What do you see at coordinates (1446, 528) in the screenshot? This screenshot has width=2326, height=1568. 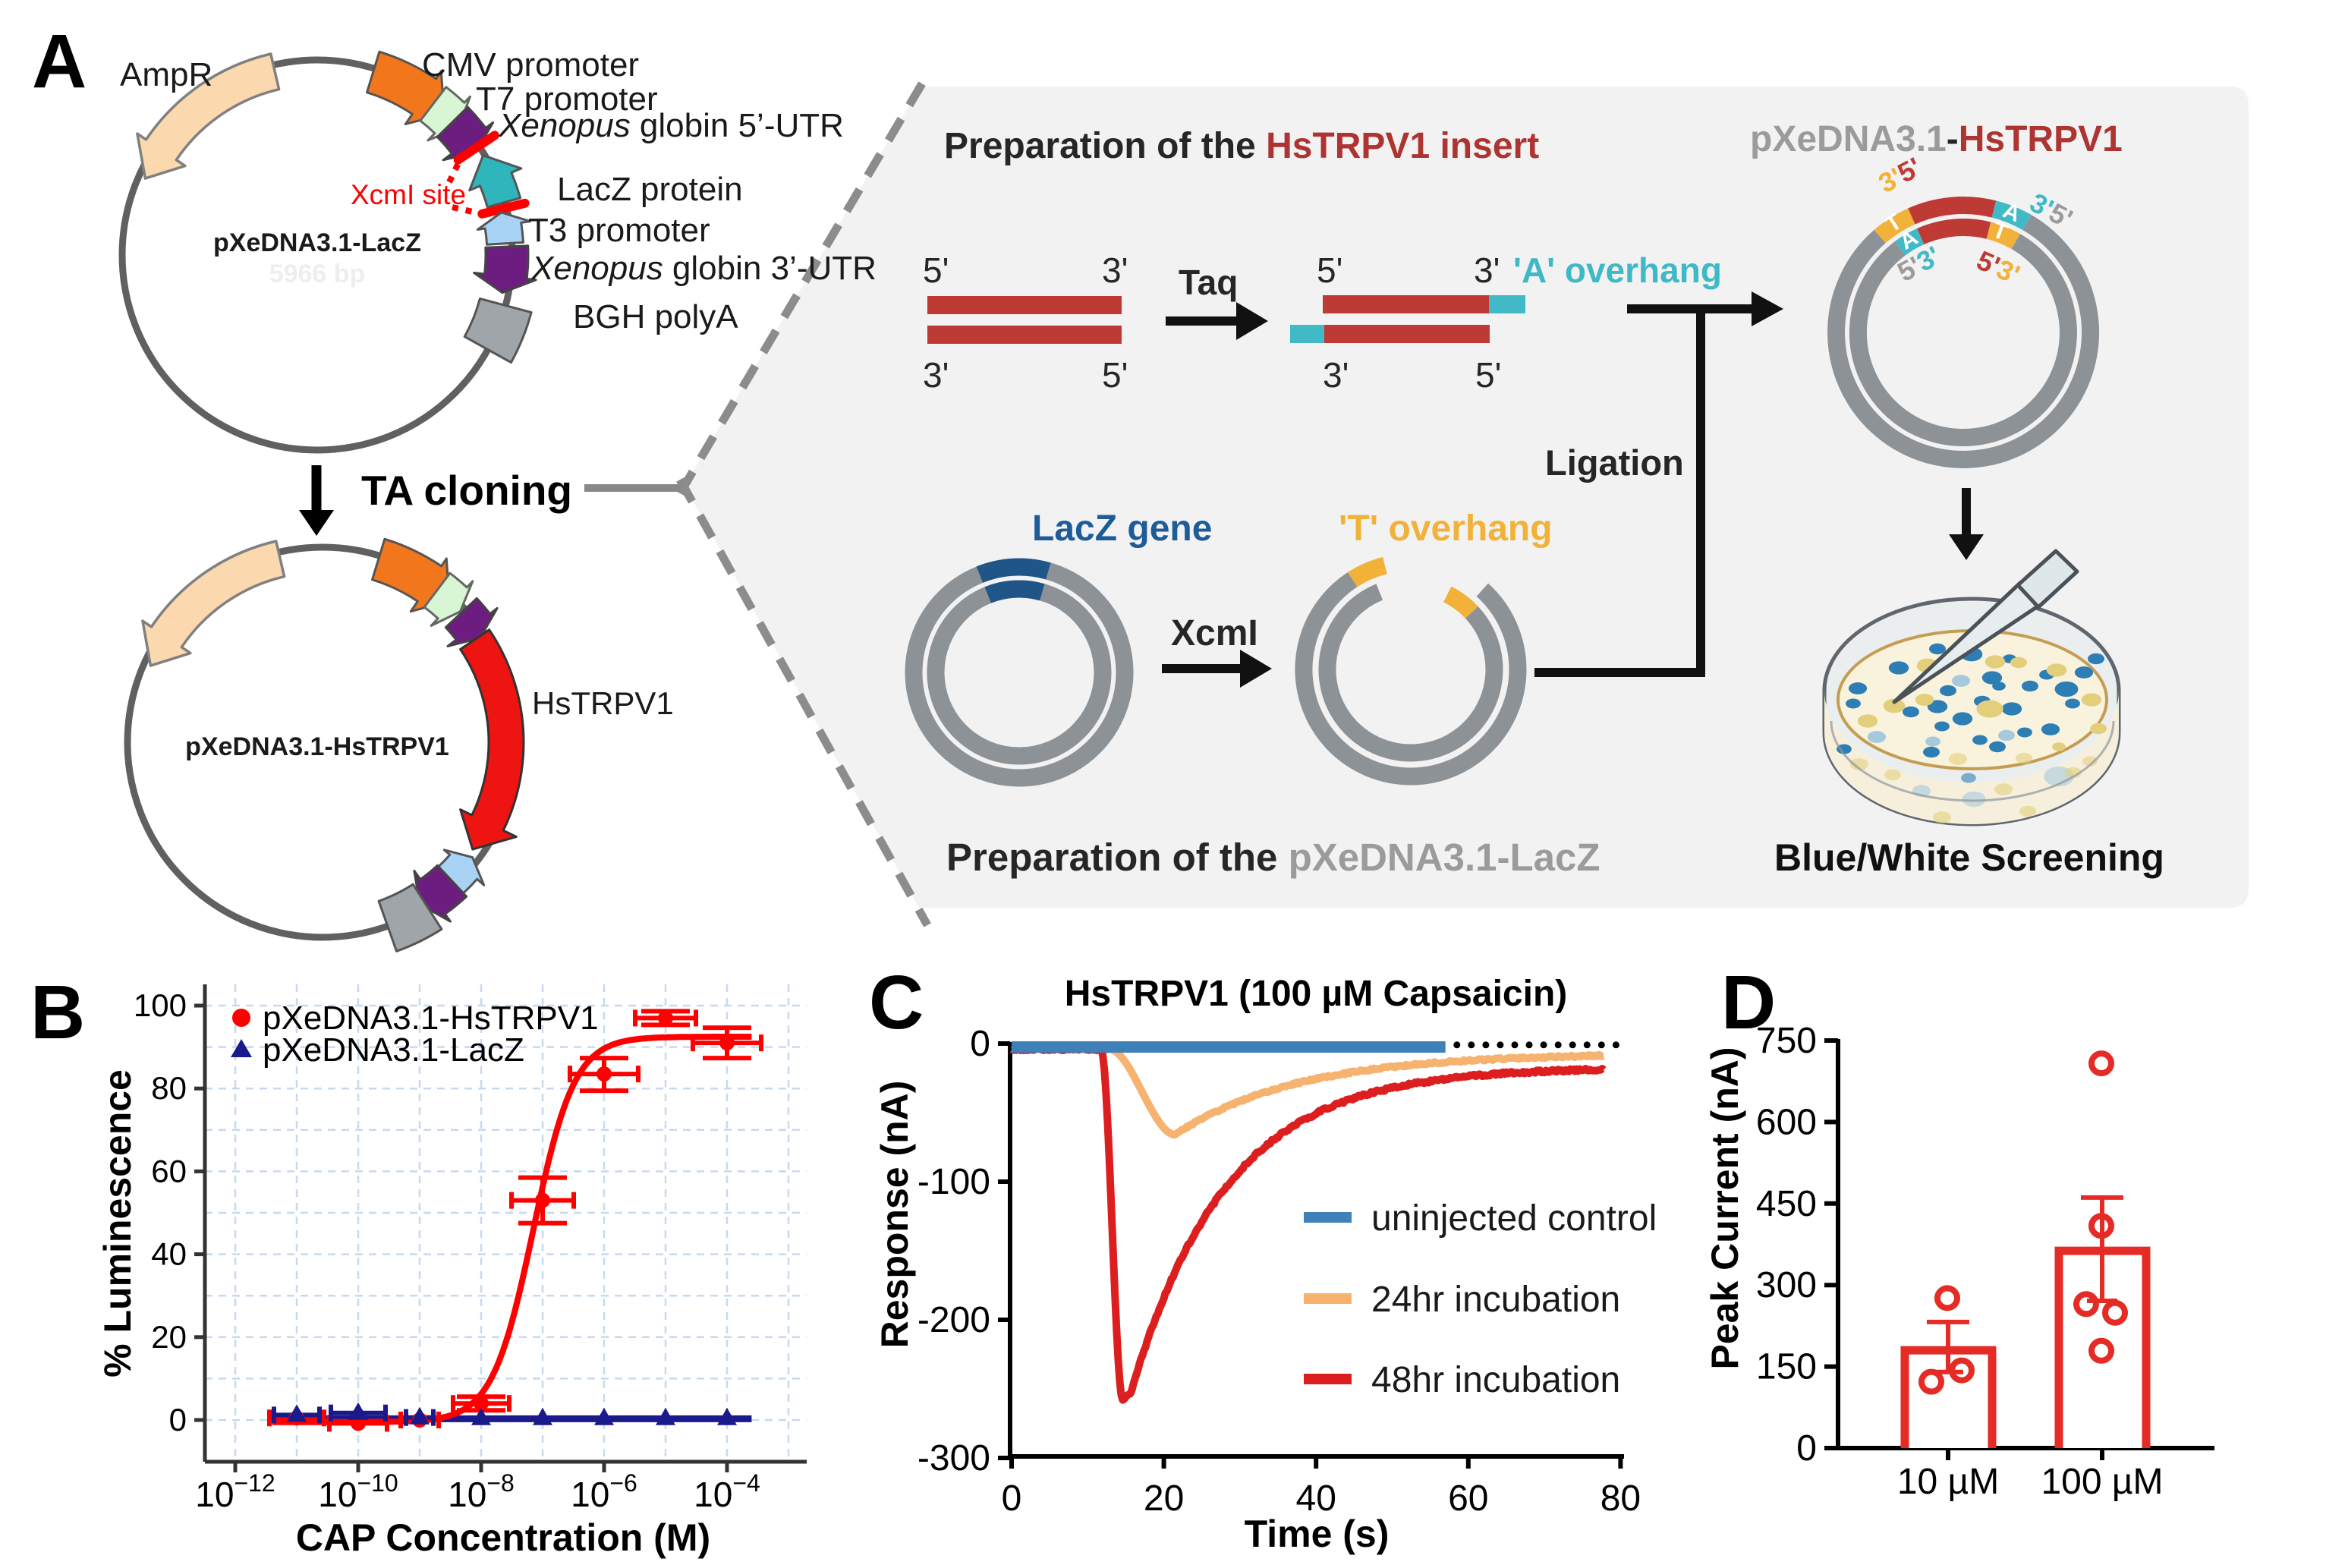 I see `svg-text: 'T' overhang` at bounding box center [1446, 528].